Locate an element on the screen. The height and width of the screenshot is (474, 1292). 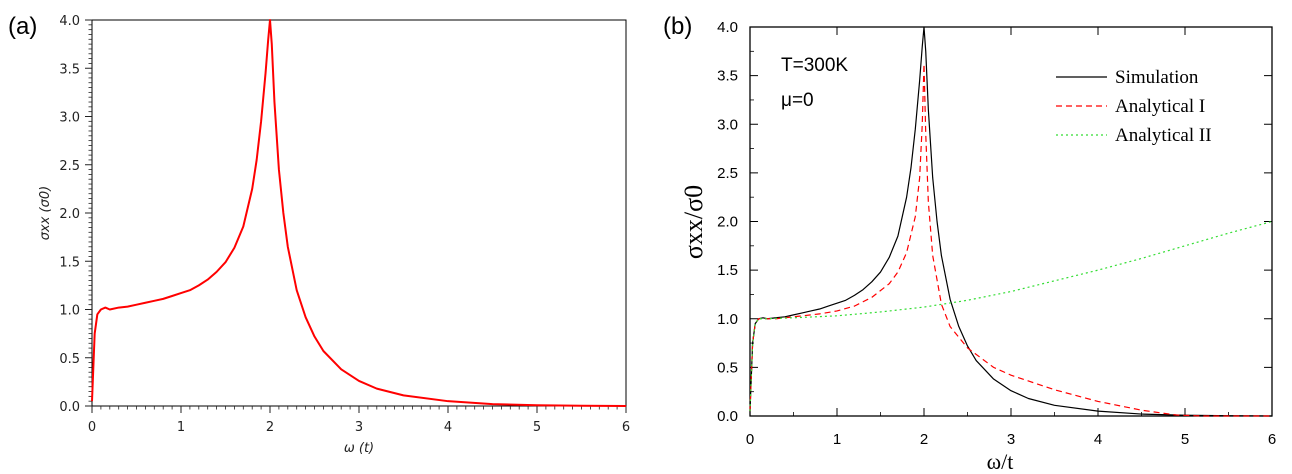
panel-b-y-tick-label: 3.0 is located at coordinates (727, 124).